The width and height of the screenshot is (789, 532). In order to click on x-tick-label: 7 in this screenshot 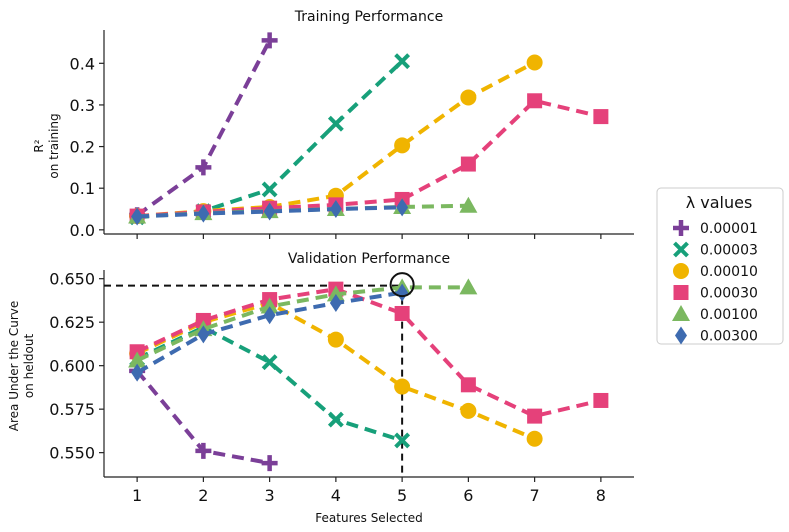, I will do `click(535, 495)`.